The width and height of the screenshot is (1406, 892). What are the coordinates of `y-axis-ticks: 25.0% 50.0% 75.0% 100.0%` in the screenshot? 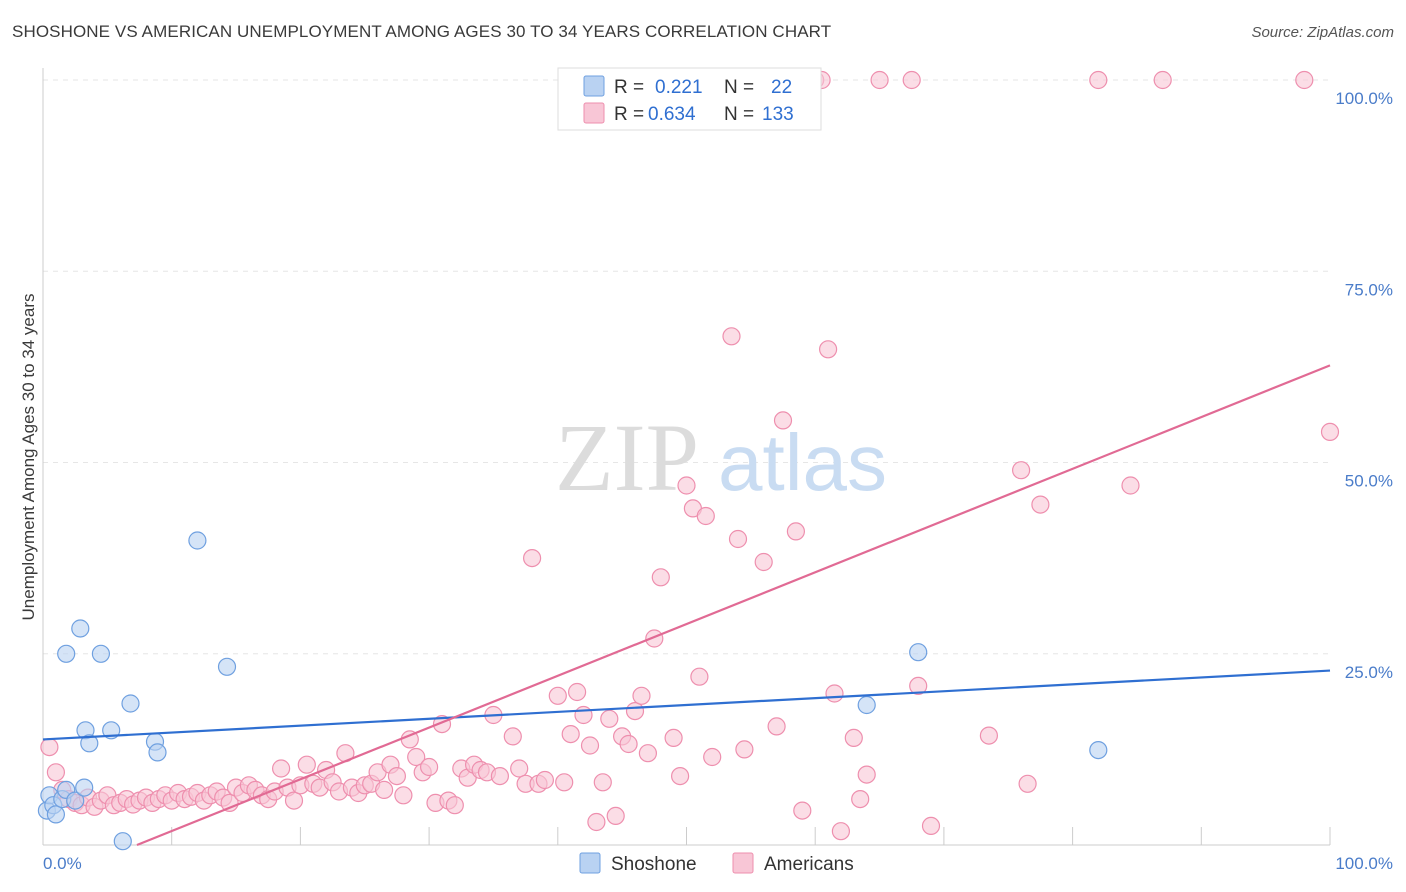 It's located at (1364, 385).